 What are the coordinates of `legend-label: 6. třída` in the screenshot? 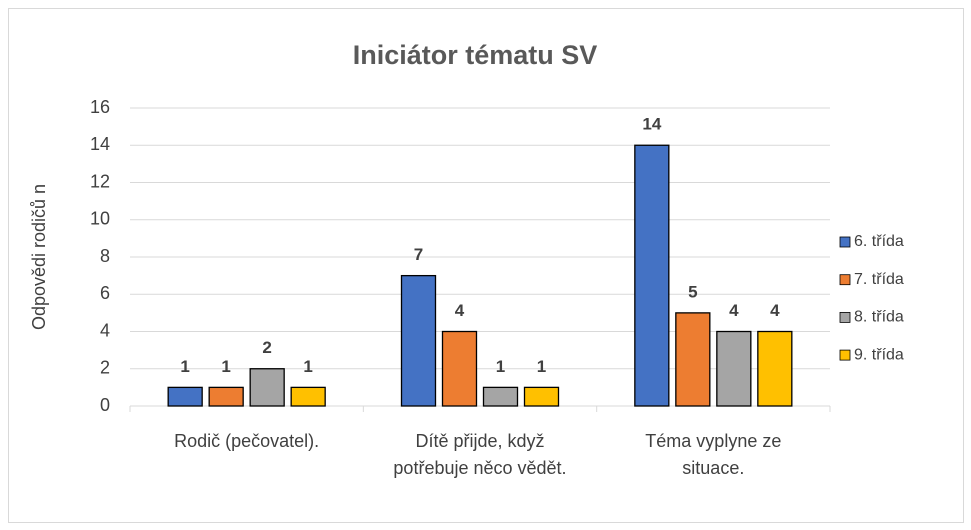 It's located at (879, 241).